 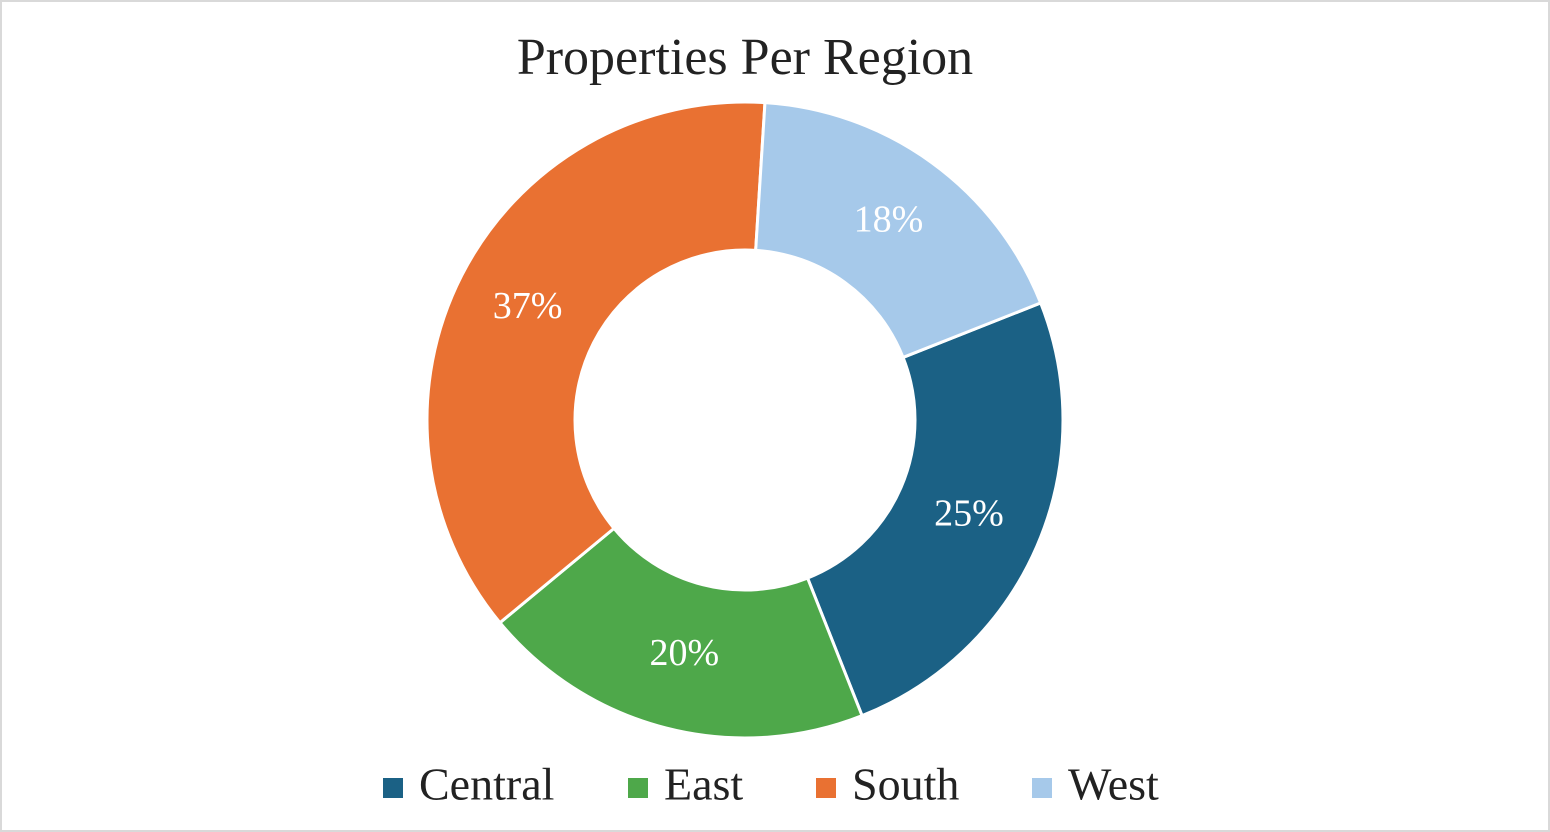 What do you see at coordinates (745, 57) in the screenshot?
I see `chart-title: Properties Per Region` at bounding box center [745, 57].